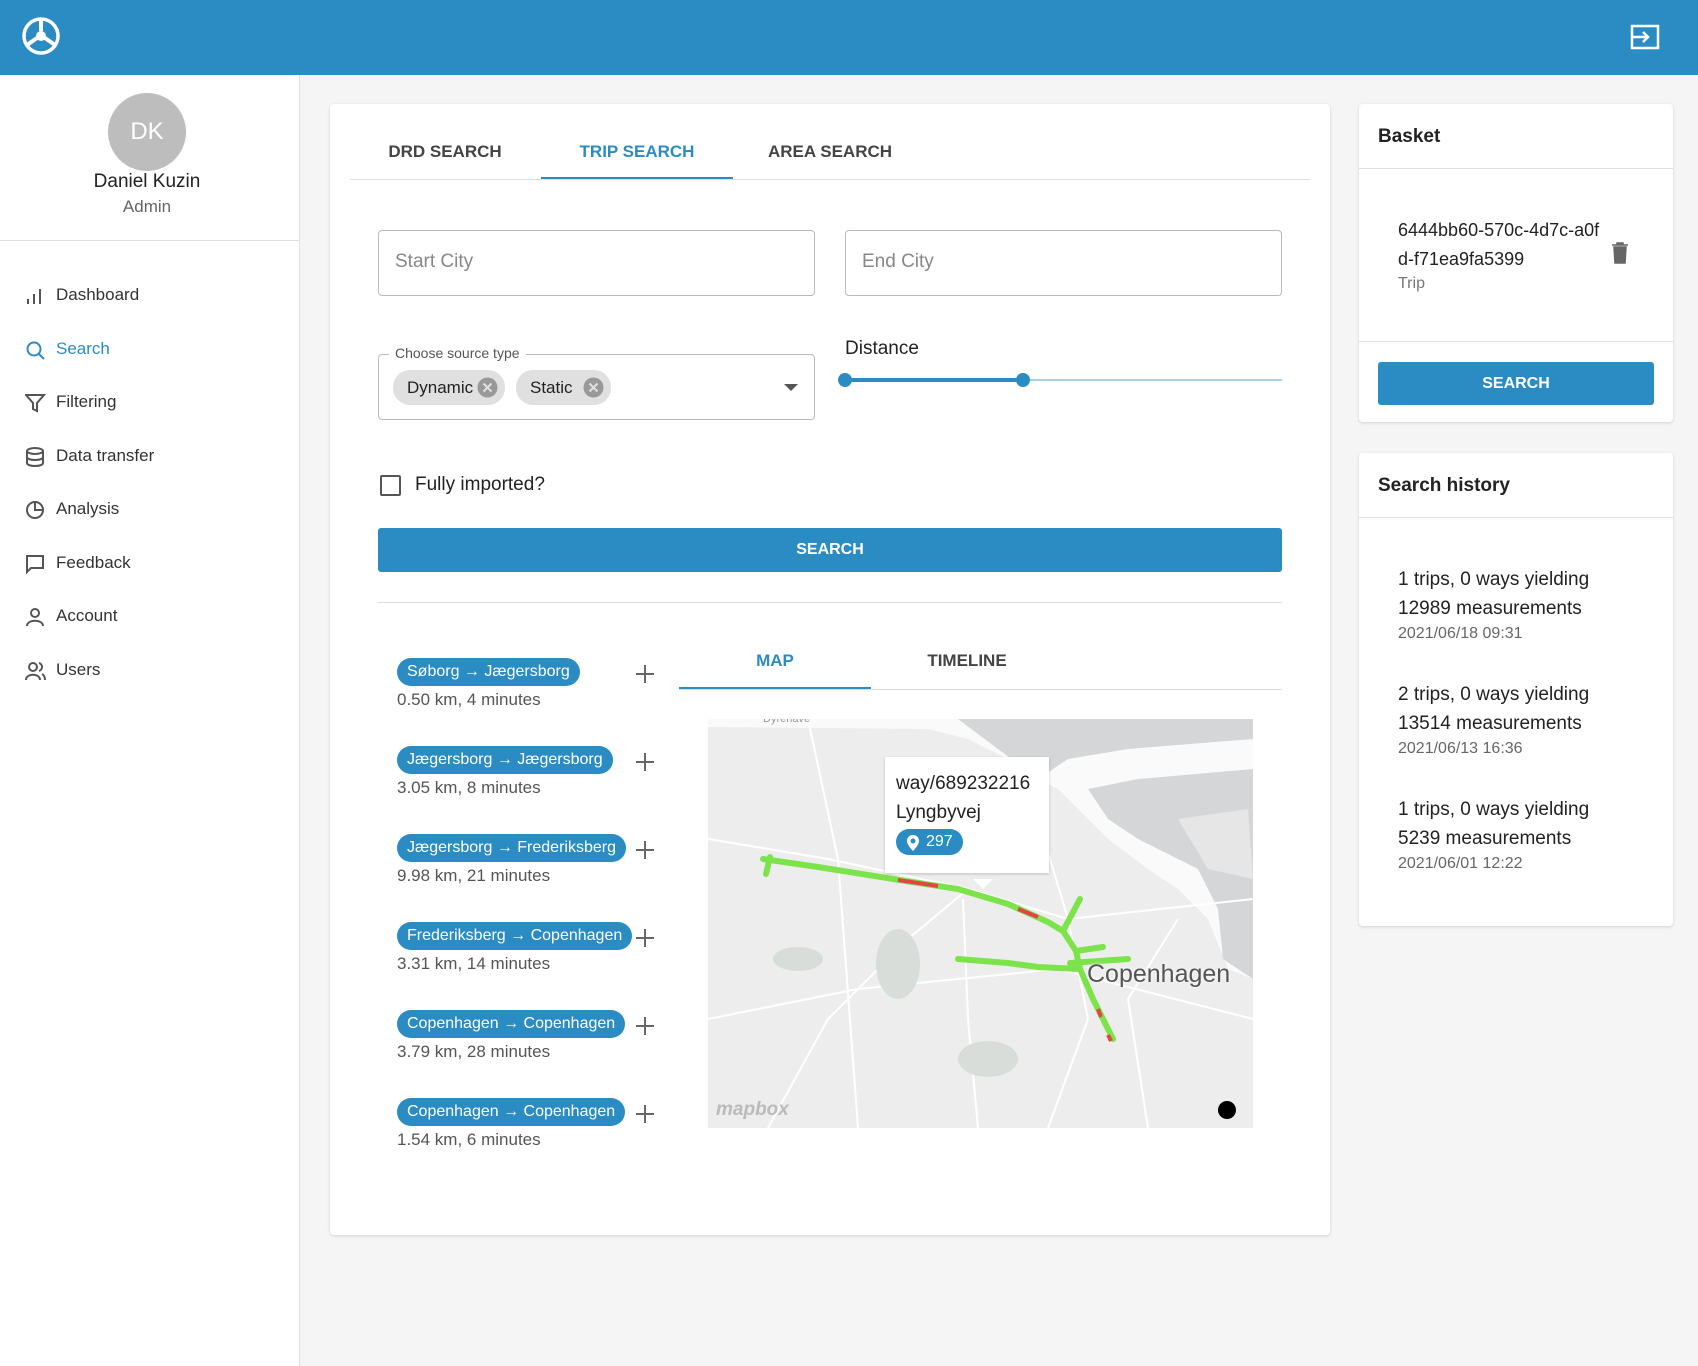  What do you see at coordinates (469, 1139) in the screenshot?
I see `trip-summary: 1.54 km, 6 minutes` at bounding box center [469, 1139].